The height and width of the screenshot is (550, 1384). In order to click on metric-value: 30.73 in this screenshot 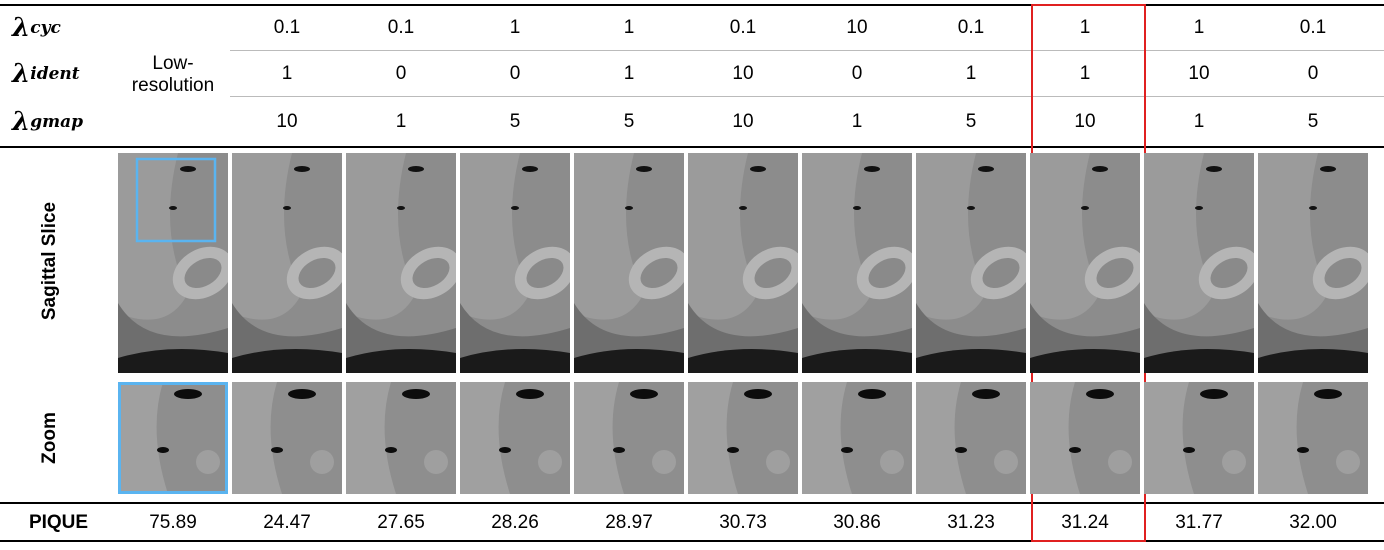, I will do `click(743, 522)`.